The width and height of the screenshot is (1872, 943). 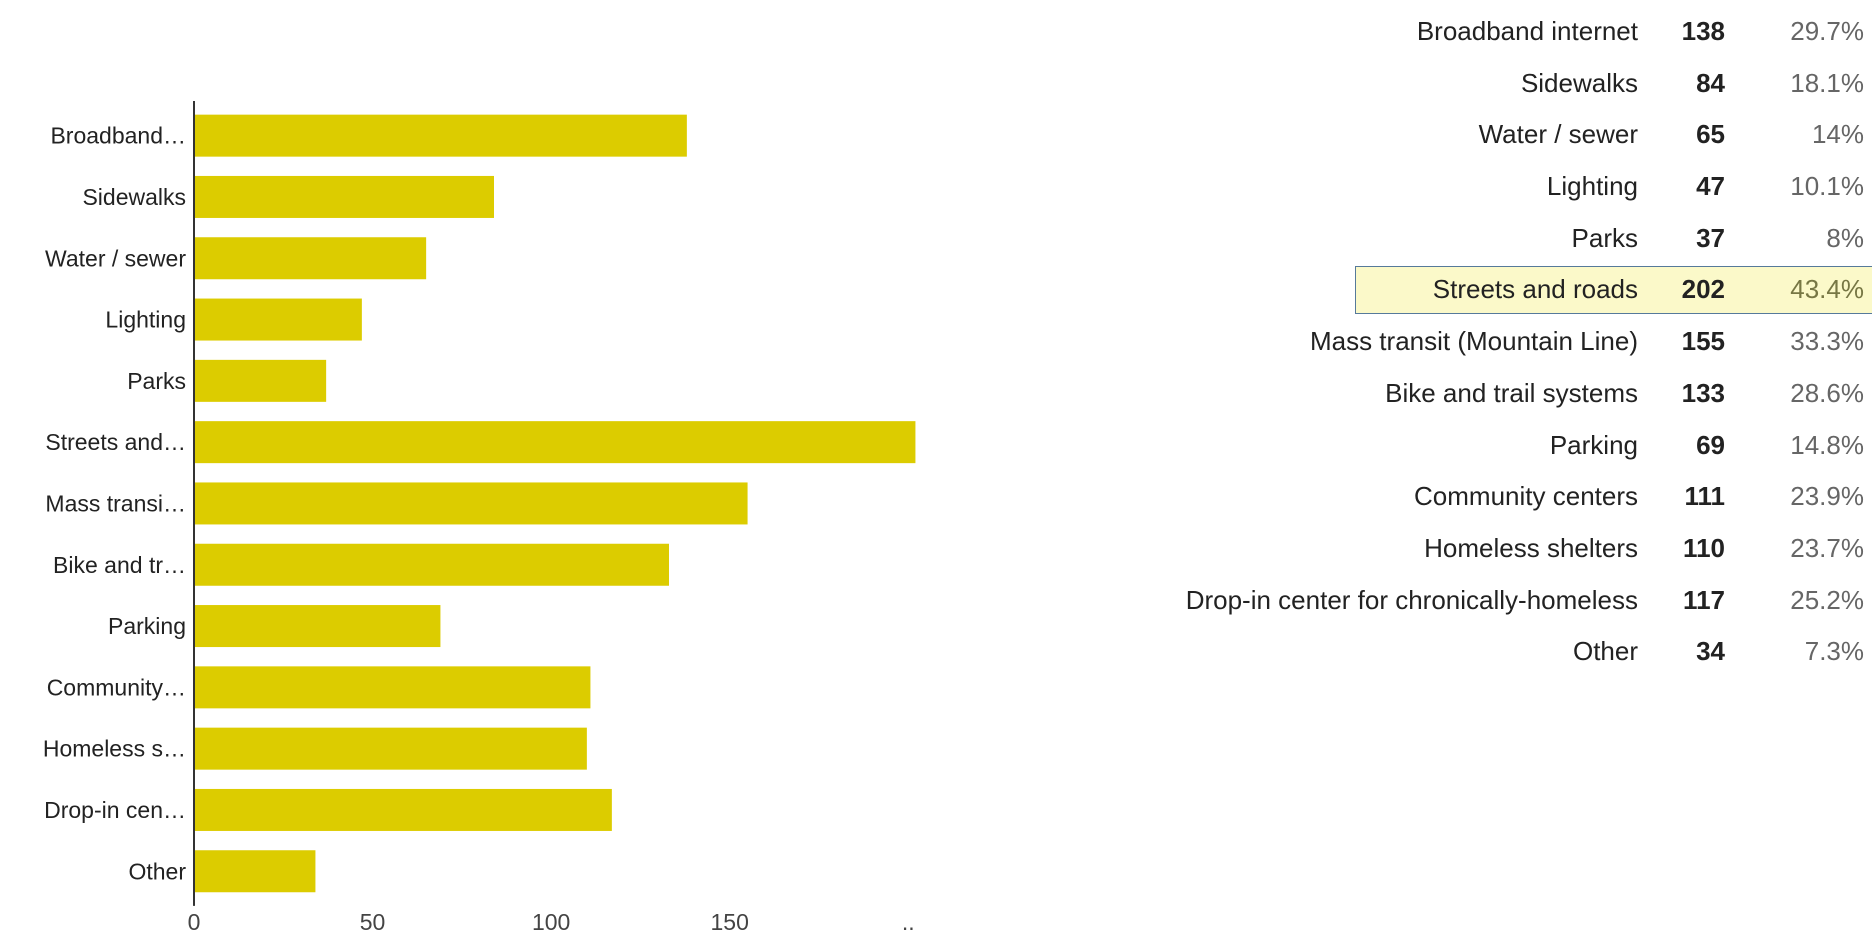 What do you see at coordinates (1593, 444) in the screenshot?
I see `summary-row-label: Parking` at bounding box center [1593, 444].